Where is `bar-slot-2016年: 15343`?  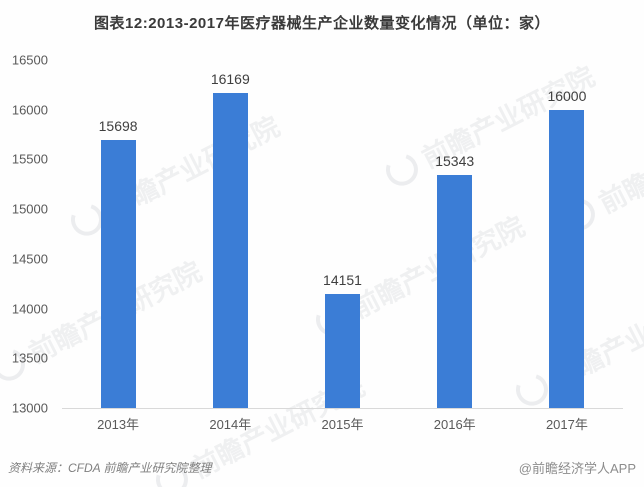
bar-slot-2016年: 15343 is located at coordinates (455, 234).